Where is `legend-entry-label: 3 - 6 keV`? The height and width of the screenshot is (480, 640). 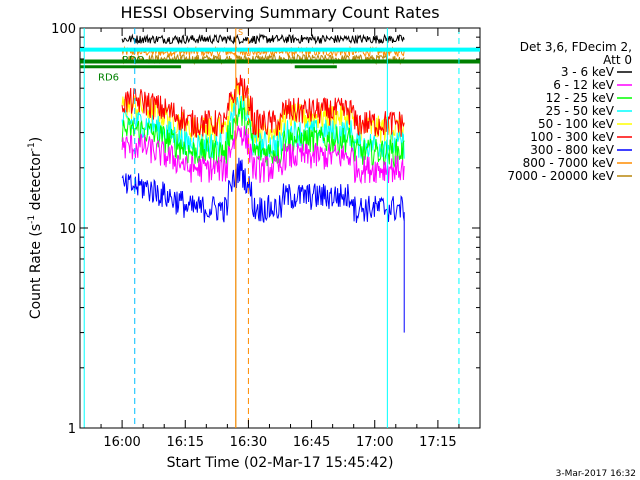 legend-entry-label: 3 - 6 keV is located at coordinates (588, 72).